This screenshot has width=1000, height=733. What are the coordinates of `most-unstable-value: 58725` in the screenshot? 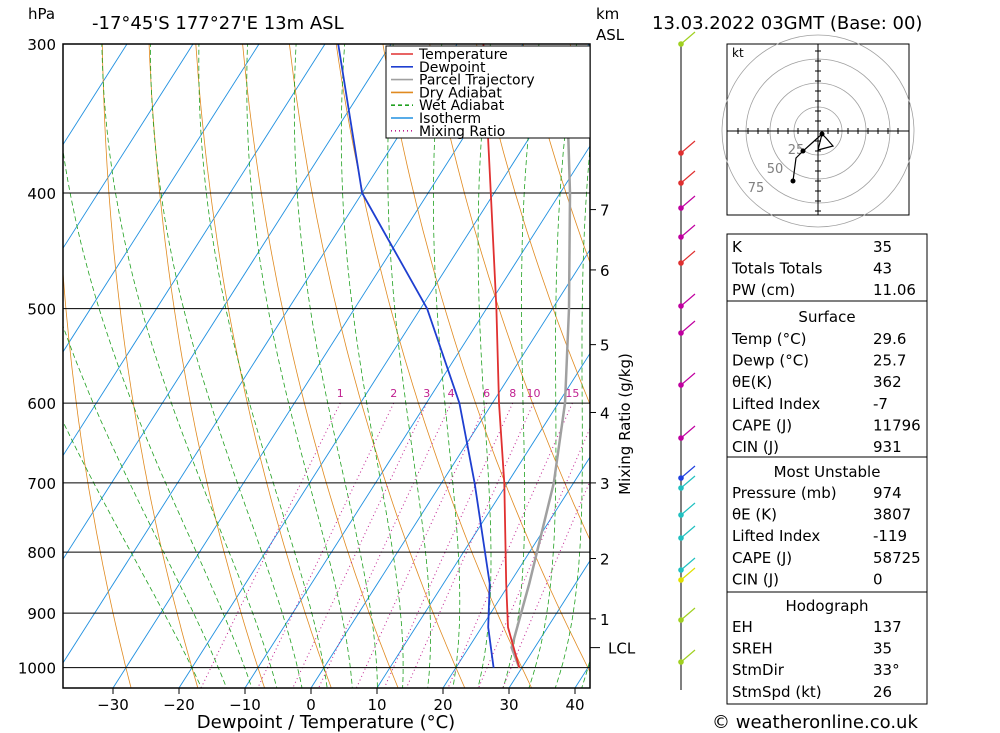 It's located at (897, 558).